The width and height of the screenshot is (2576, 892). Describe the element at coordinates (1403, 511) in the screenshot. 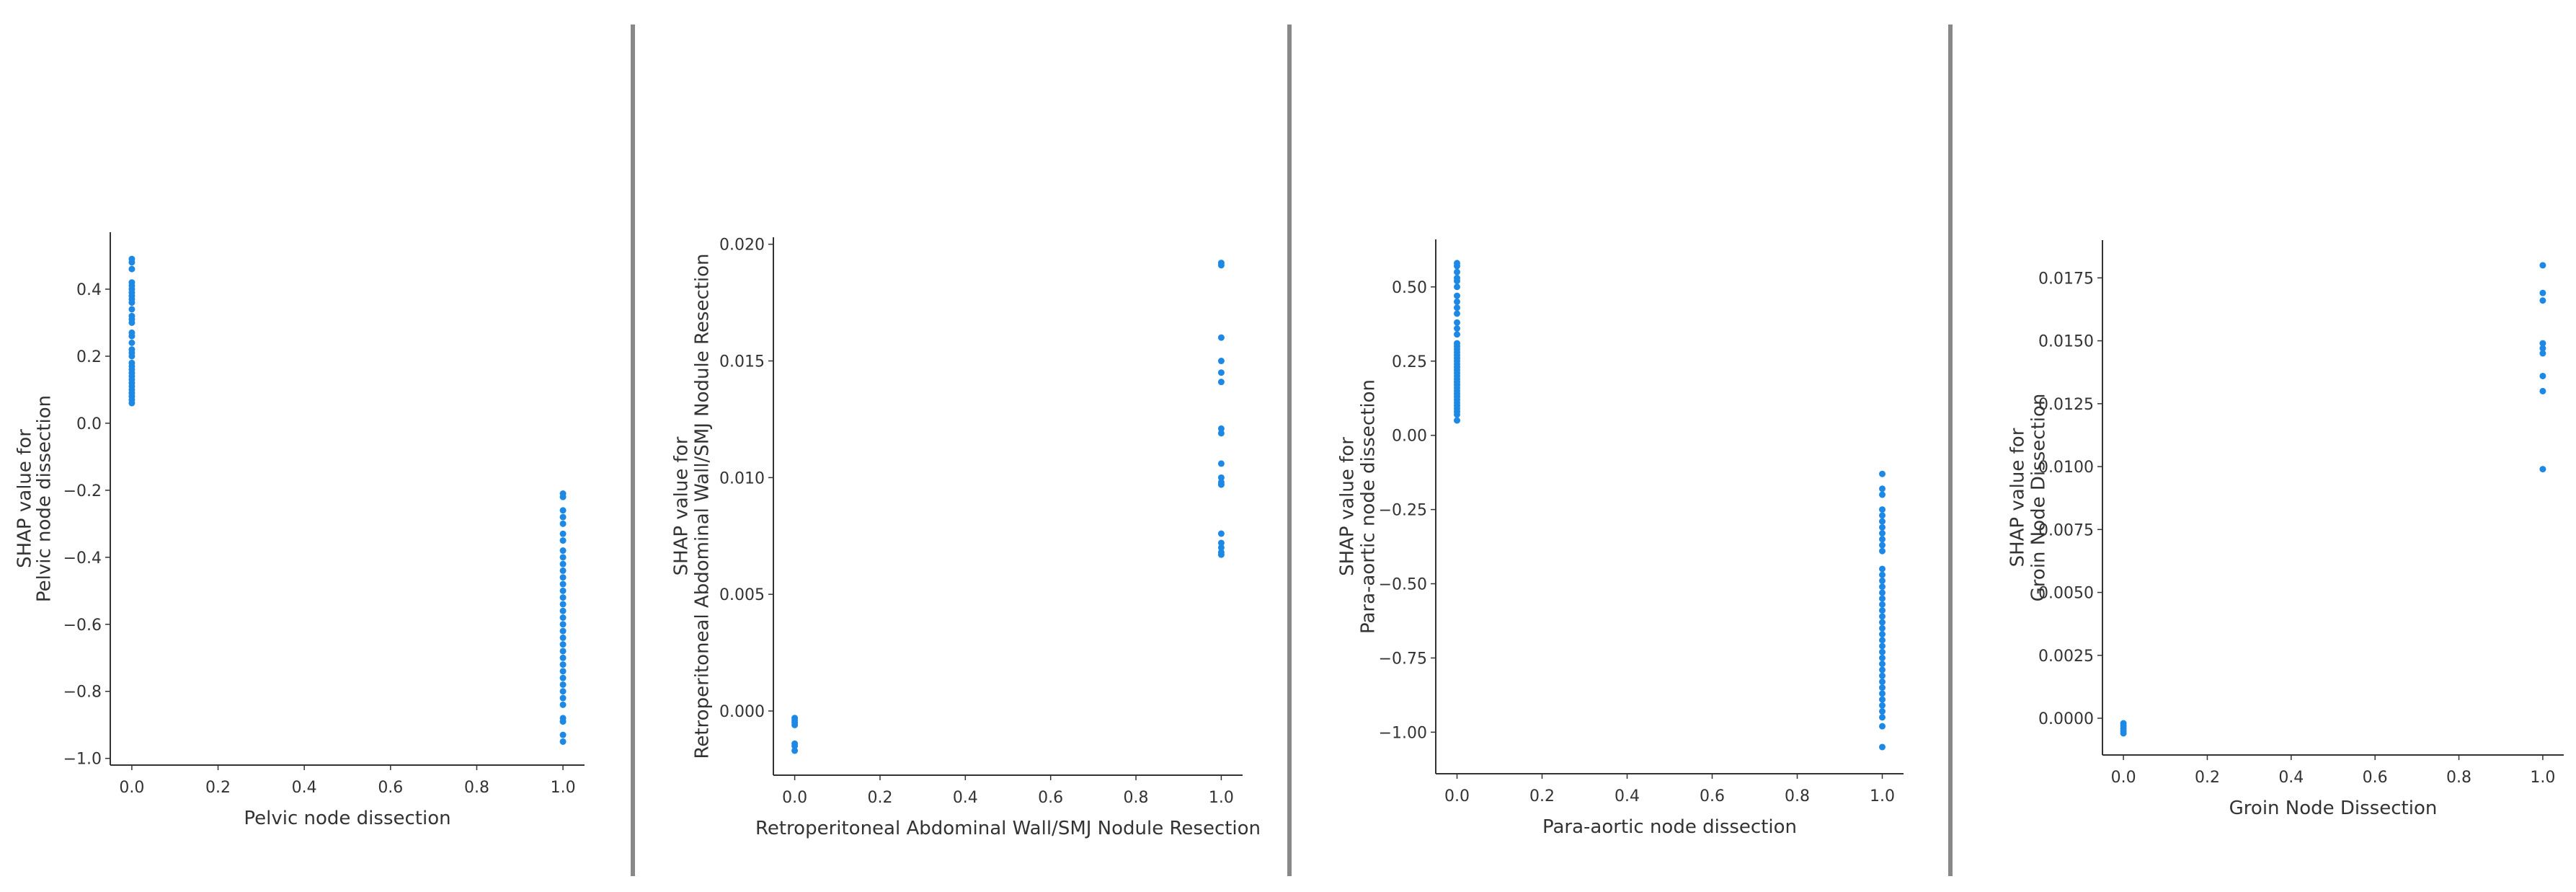

I see `y-tick-label: −0.25` at that location.